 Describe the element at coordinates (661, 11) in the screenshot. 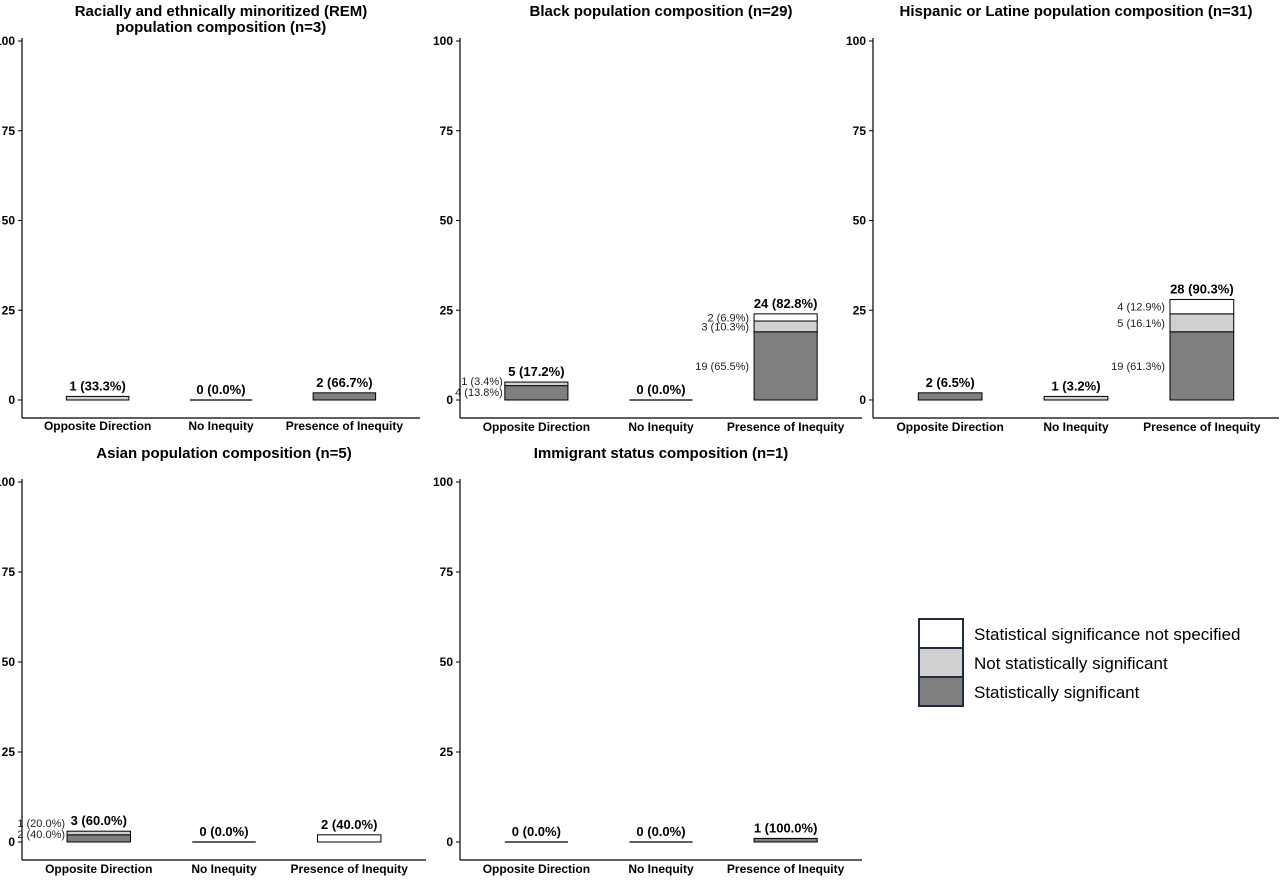

I see `panel-title: Black population composition (n=29)` at that location.